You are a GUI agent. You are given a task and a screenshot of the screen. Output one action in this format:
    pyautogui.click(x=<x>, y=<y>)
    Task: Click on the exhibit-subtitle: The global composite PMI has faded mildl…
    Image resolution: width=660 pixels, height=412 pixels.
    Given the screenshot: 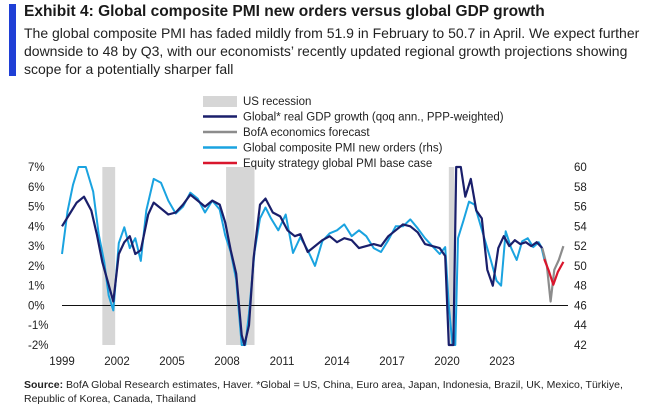 What is the action you would take?
    pyautogui.click(x=332, y=51)
    